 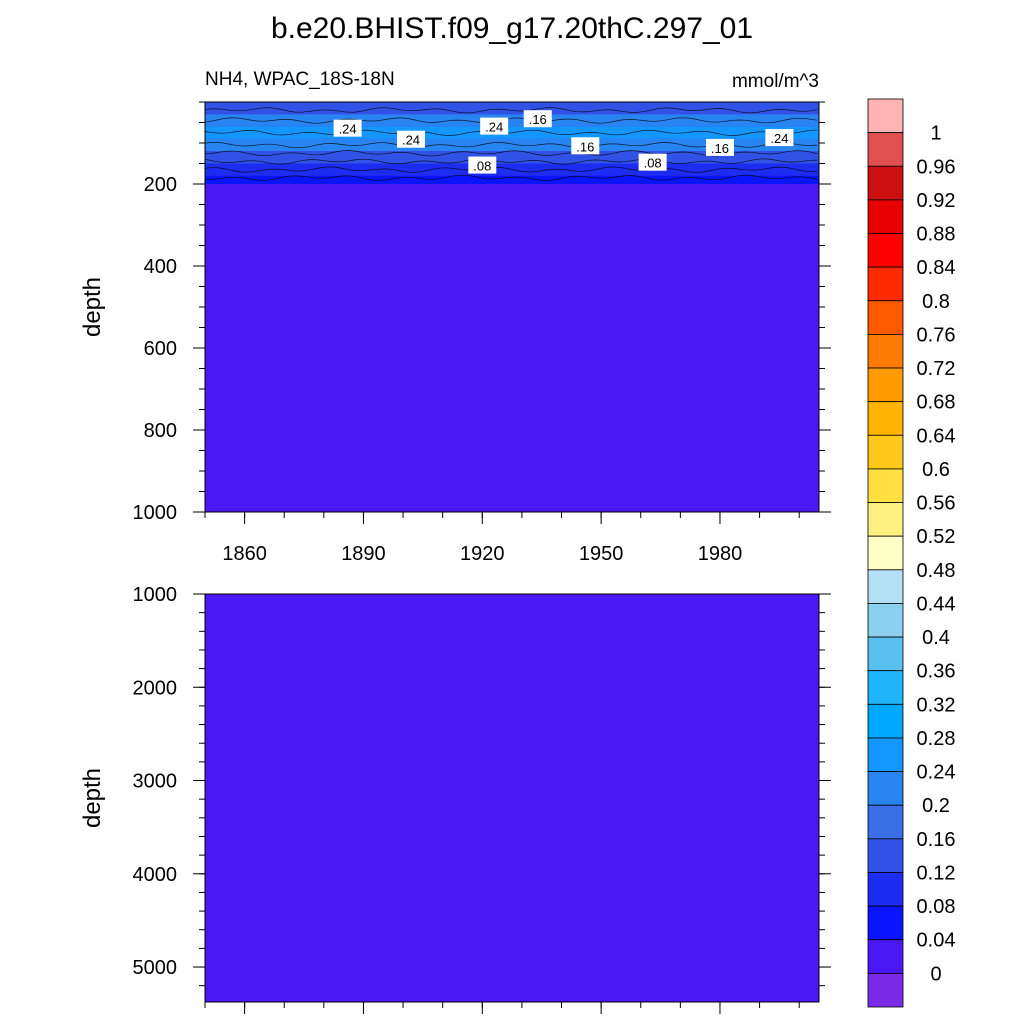 What do you see at coordinates (936, 268) in the screenshot?
I see `colorbar-label: 0.84` at bounding box center [936, 268].